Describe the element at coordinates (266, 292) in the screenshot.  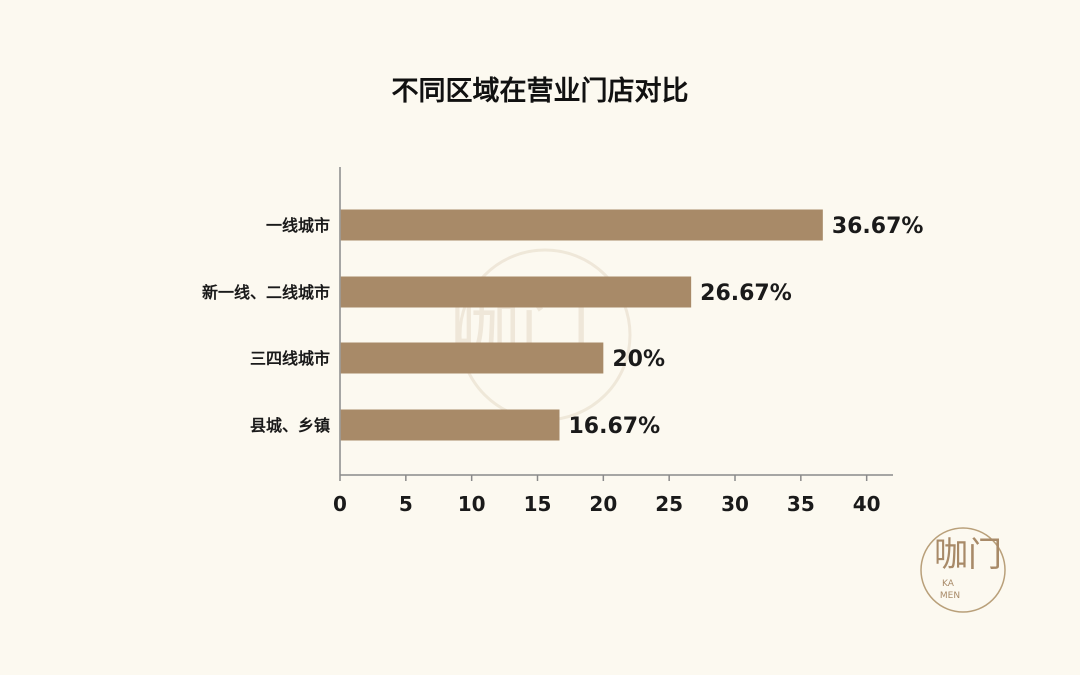
I see `category-label-2: 新一线、二线城市` at that location.